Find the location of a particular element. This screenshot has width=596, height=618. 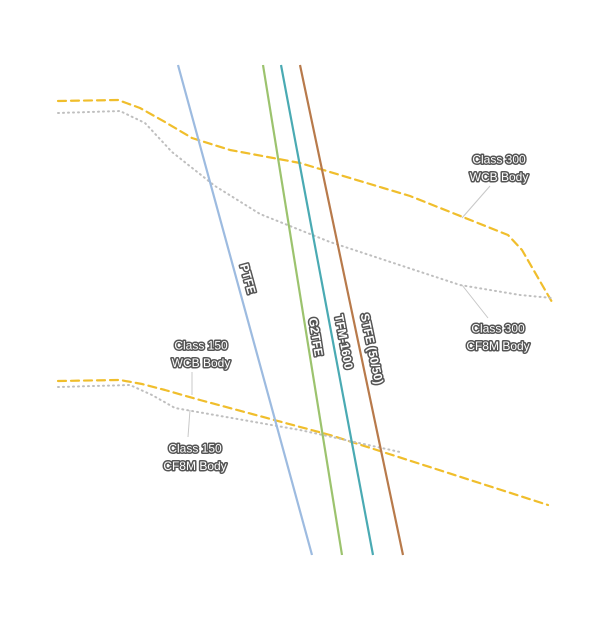

seat-line-g2tfe is located at coordinates (302, 310).